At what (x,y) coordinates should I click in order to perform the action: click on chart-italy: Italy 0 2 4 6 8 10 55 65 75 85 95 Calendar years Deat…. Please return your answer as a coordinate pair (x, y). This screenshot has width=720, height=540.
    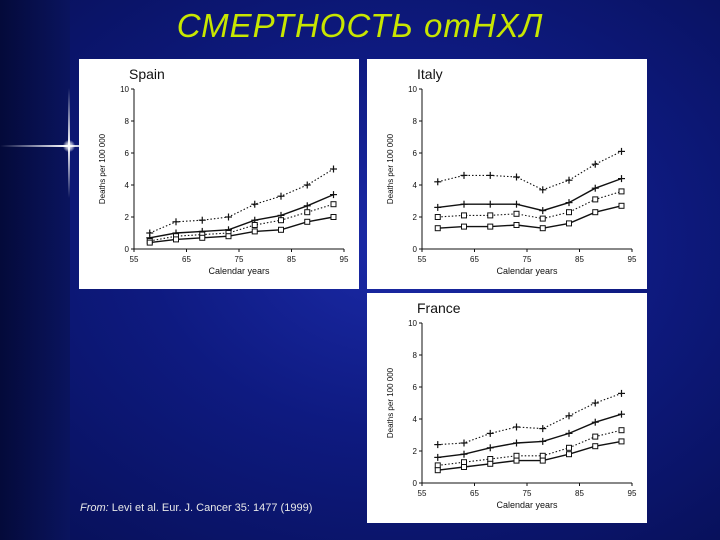
    Looking at the image, I should click on (511, 171).